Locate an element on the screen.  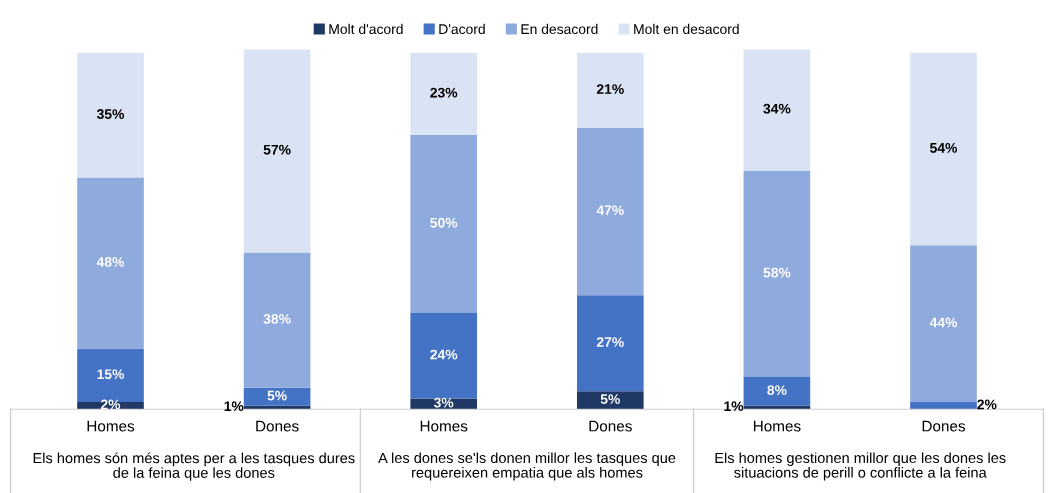
data-label: 54% is located at coordinates (944, 148).